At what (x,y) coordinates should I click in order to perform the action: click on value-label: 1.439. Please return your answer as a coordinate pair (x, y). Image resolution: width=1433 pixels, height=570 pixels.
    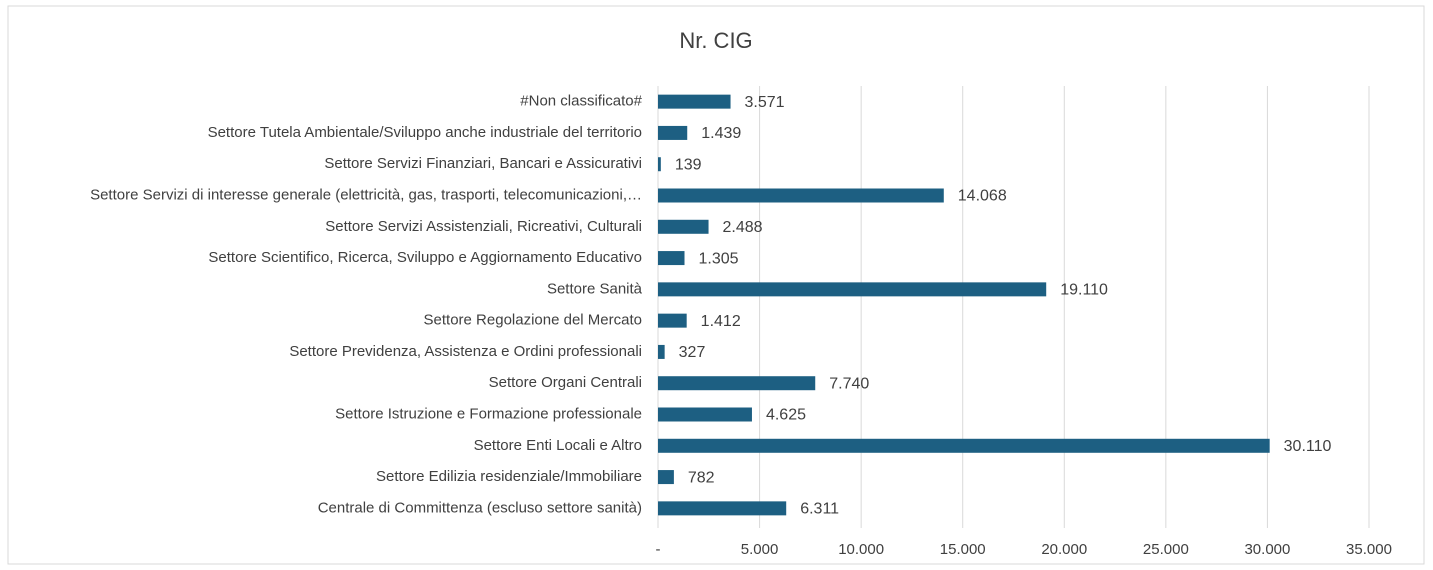
    Looking at the image, I should click on (721, 133).